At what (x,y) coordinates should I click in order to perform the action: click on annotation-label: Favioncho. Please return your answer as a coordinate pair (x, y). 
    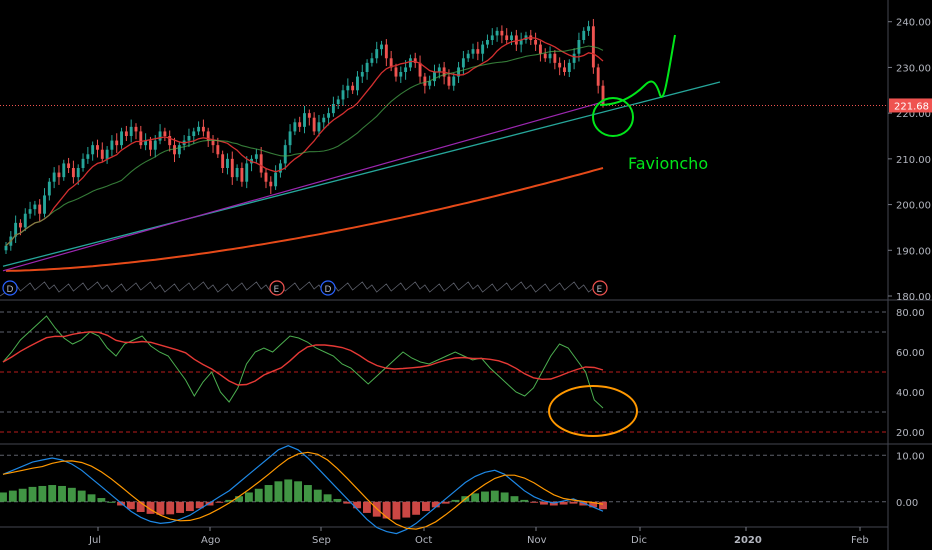
    Looking at the image, I should click on (668, 163).